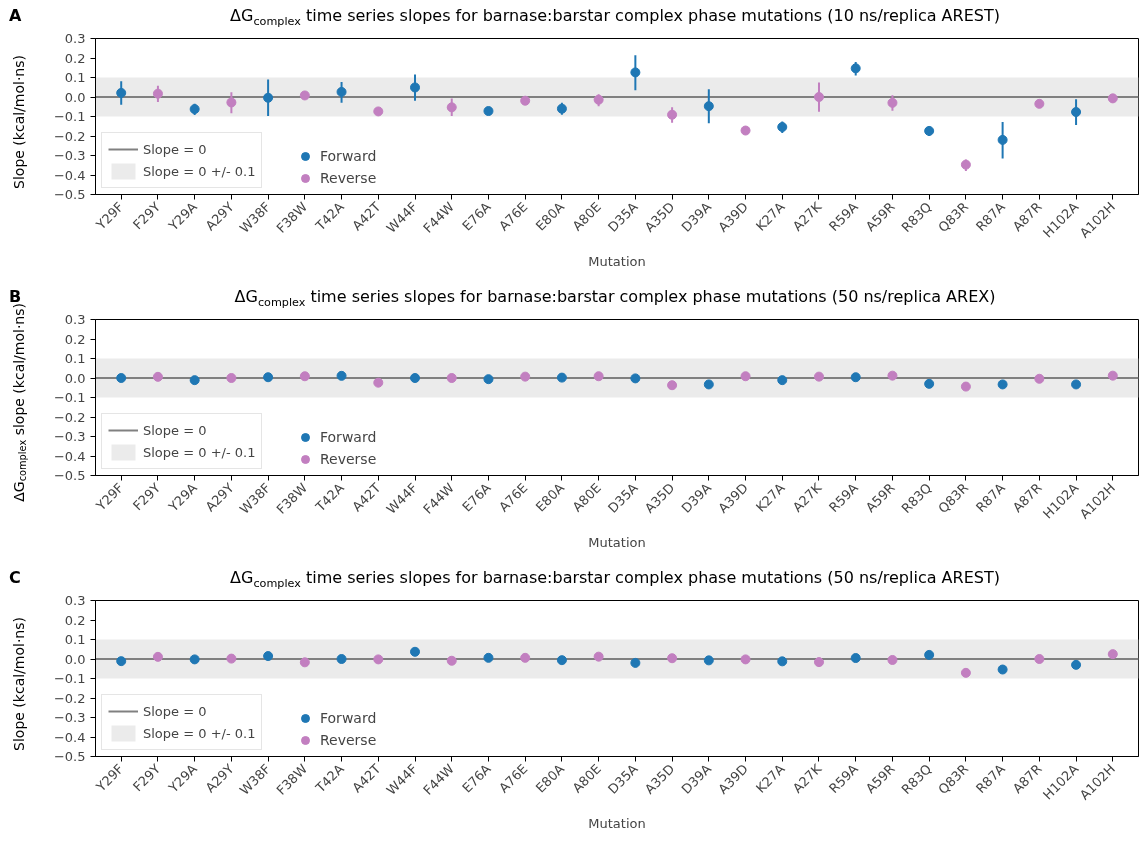 The height and width of the screenshot is (846, 1148). Describe the element at coordinates (615, 299) in the screenshot. I see `chart-title: ΔG$_{complex}$ time series slopes for barnase:barstar complex phase mutations (50 ns/replica AREX)` at that location.